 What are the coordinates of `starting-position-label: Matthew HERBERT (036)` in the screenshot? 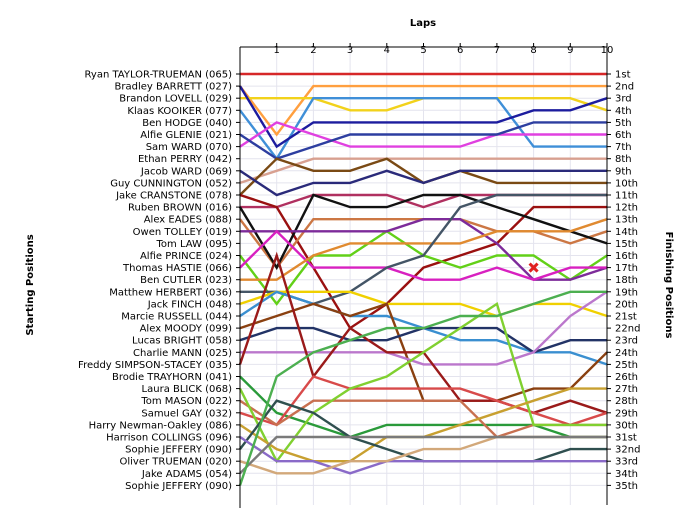 It's located at (170, 292).